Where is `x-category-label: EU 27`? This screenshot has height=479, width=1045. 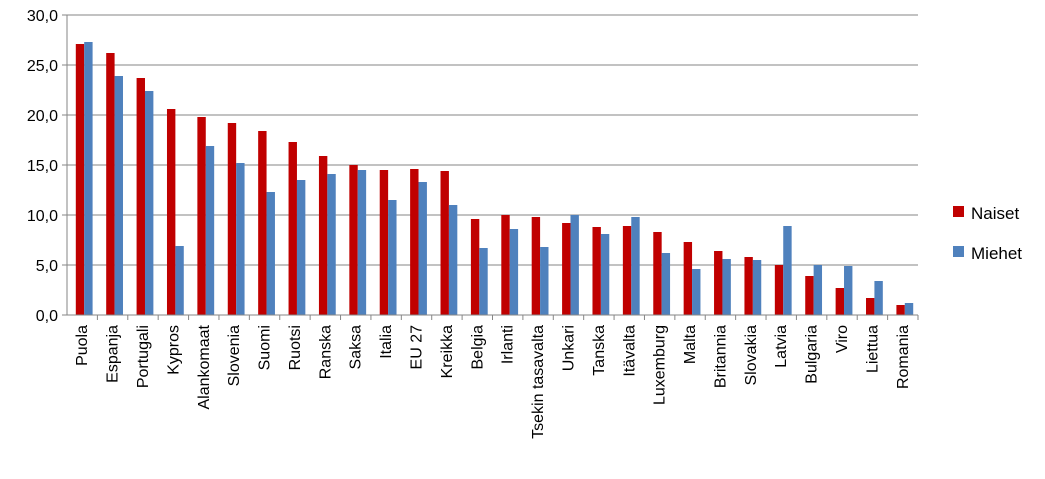
x-category-label: EU 27 is located at coordinates (417, 347).